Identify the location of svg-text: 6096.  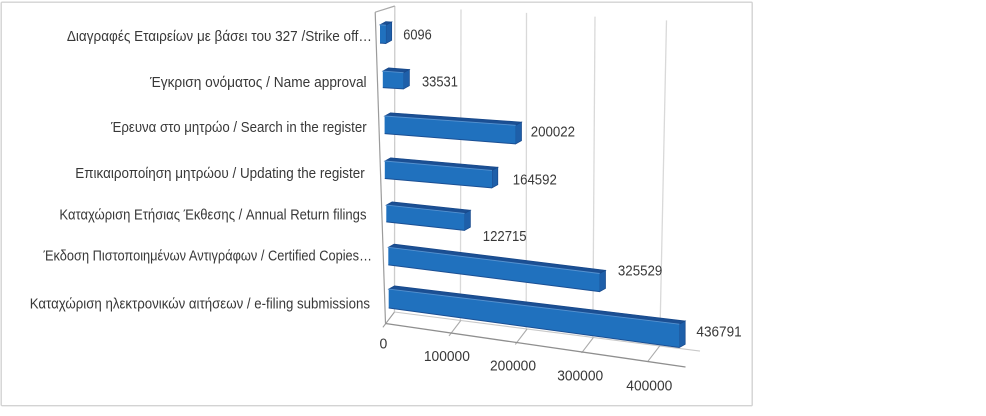
(417, 36).